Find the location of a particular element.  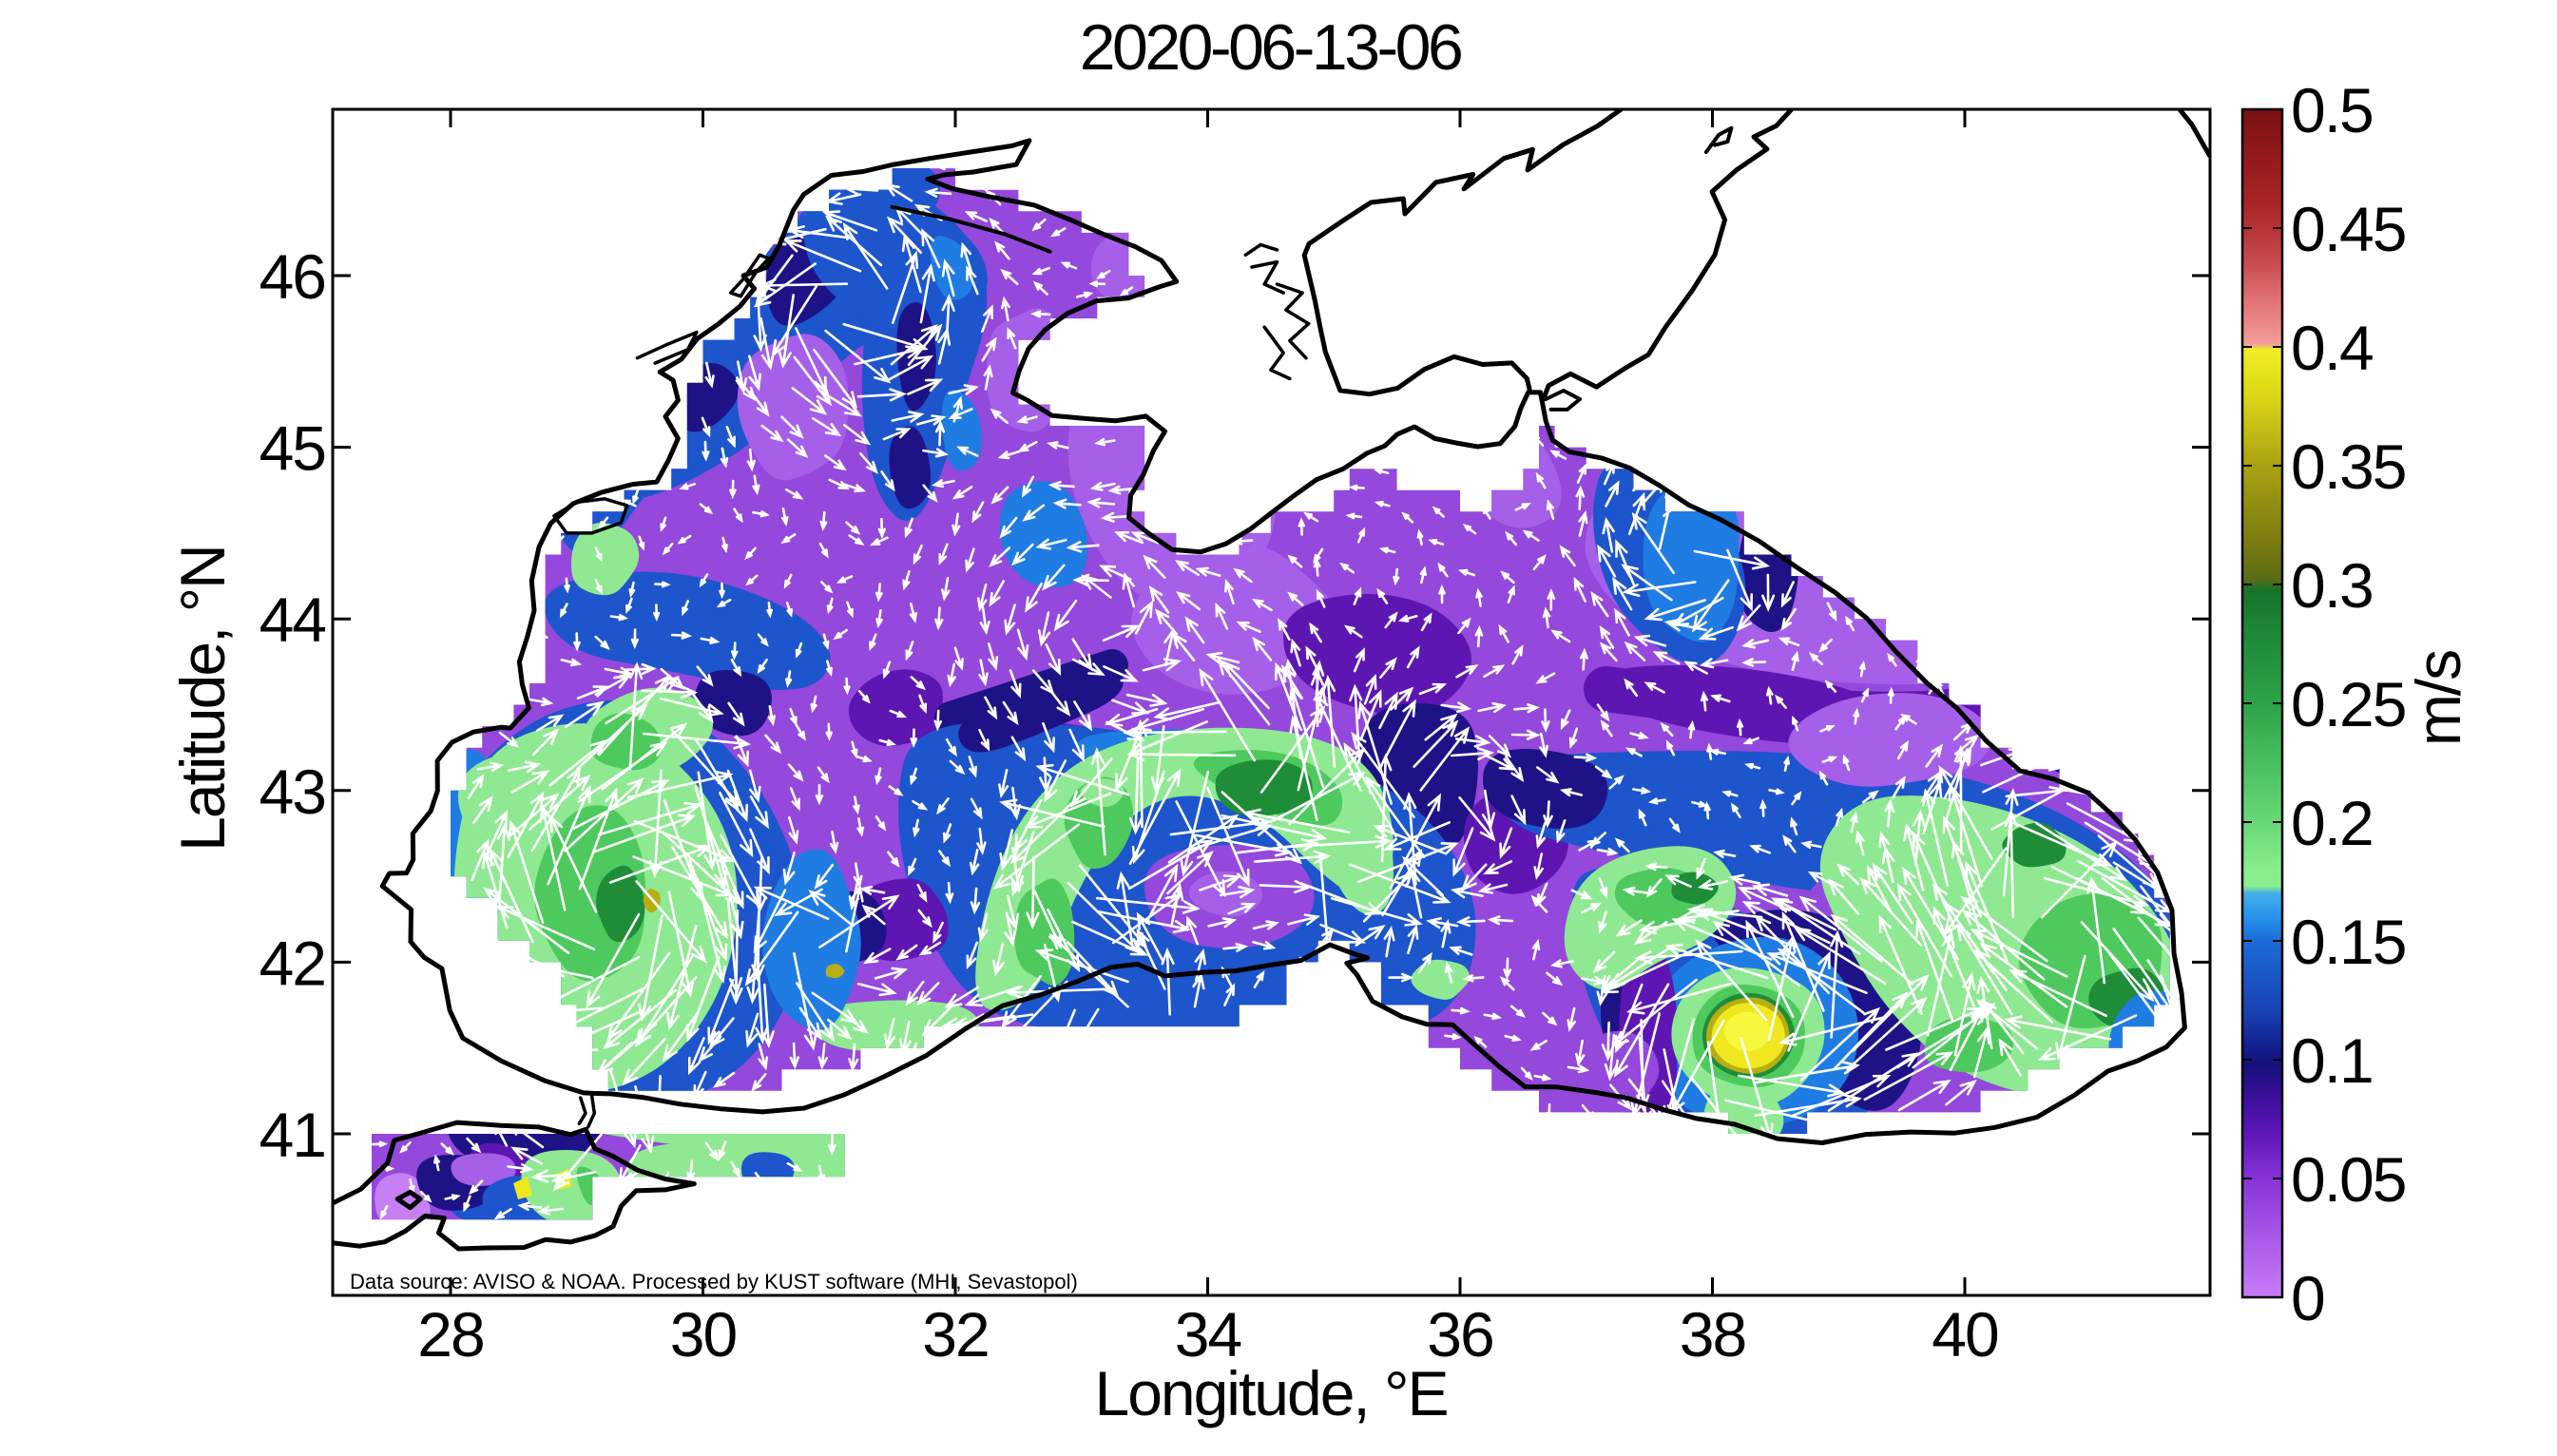

svg-text: Longitude, °E is located at coordinates (1271, 1393).